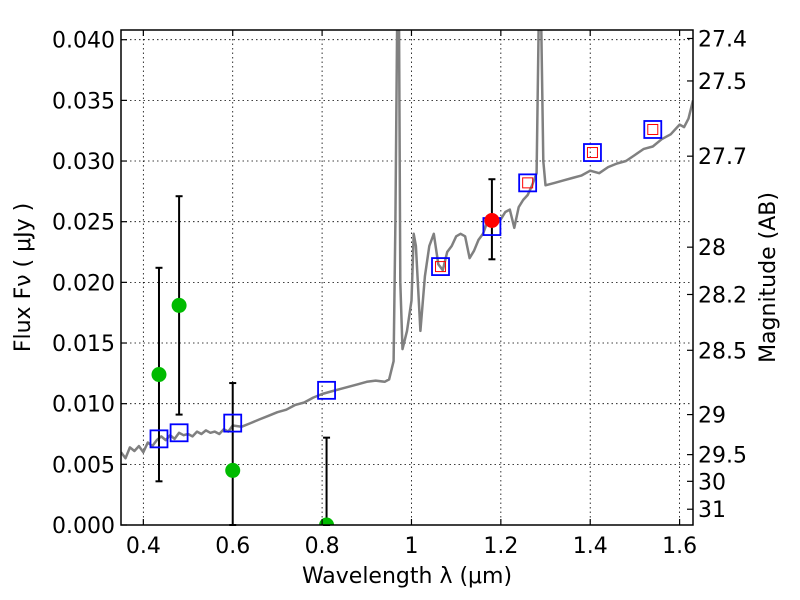 Image resolution: width=800 pixels, height=600 pixels. I want to click on x-tick-label: 0.4, so click(143, 546).